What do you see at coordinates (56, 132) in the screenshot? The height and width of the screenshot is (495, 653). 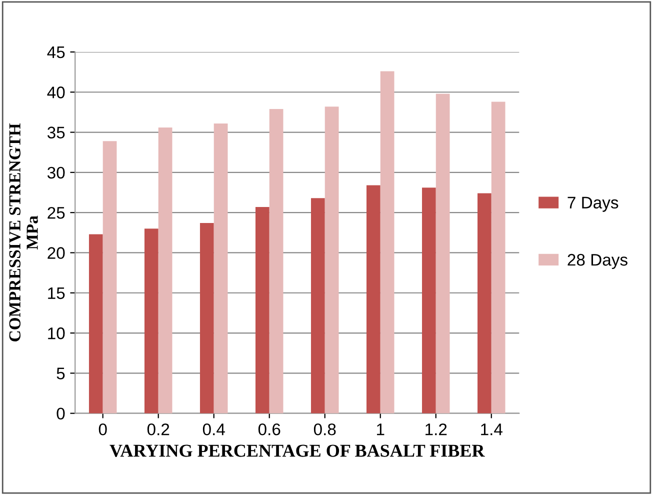 I see `y-tick-label: 35` at bounding box center [56, 132].